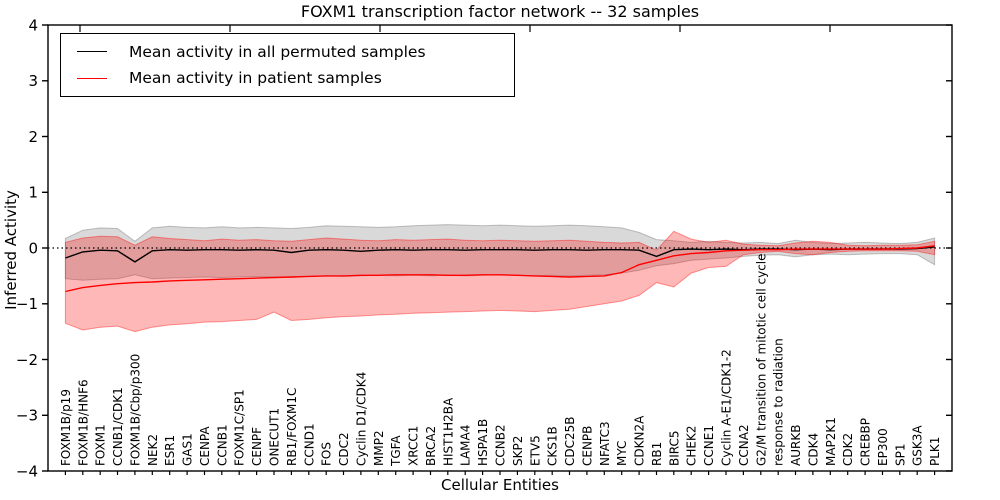 The image size is (1000, 500). I want to click on entity-label: FOS, so click(327, 454).